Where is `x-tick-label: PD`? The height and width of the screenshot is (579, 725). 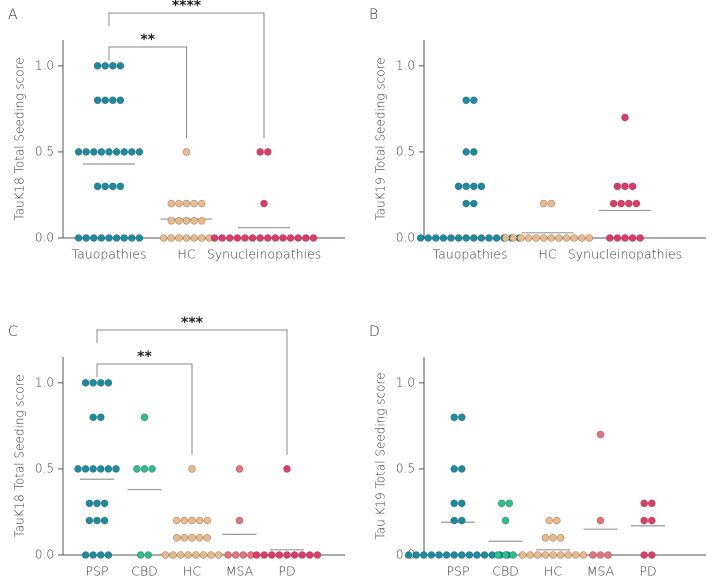 x-tick-label: PD is located at coordinates (647, 571).